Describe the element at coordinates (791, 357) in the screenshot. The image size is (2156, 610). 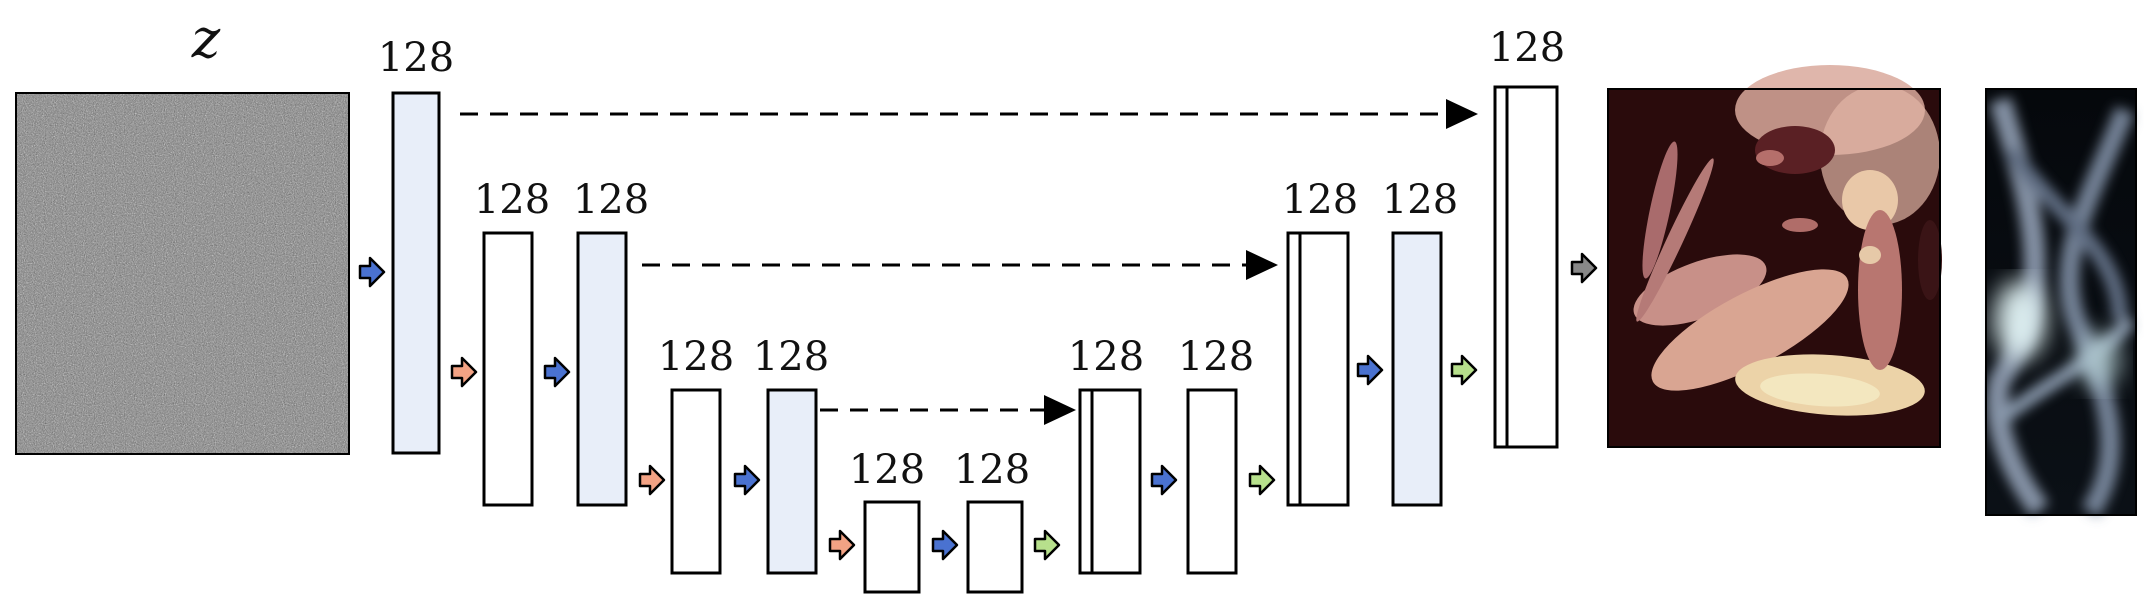
I see `block-5-label: 128` at that location.